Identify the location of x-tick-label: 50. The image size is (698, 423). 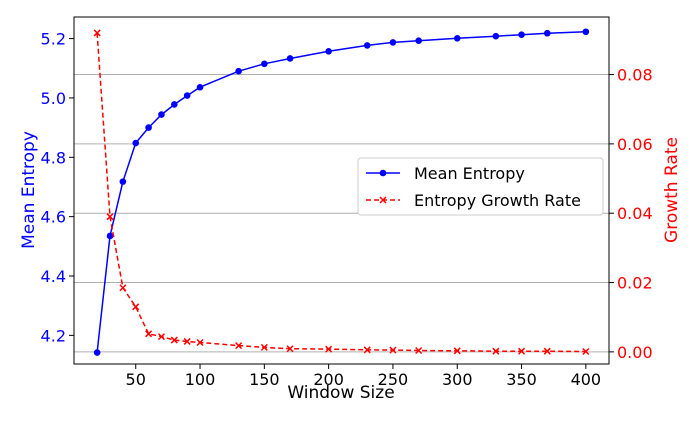
(136, 379).